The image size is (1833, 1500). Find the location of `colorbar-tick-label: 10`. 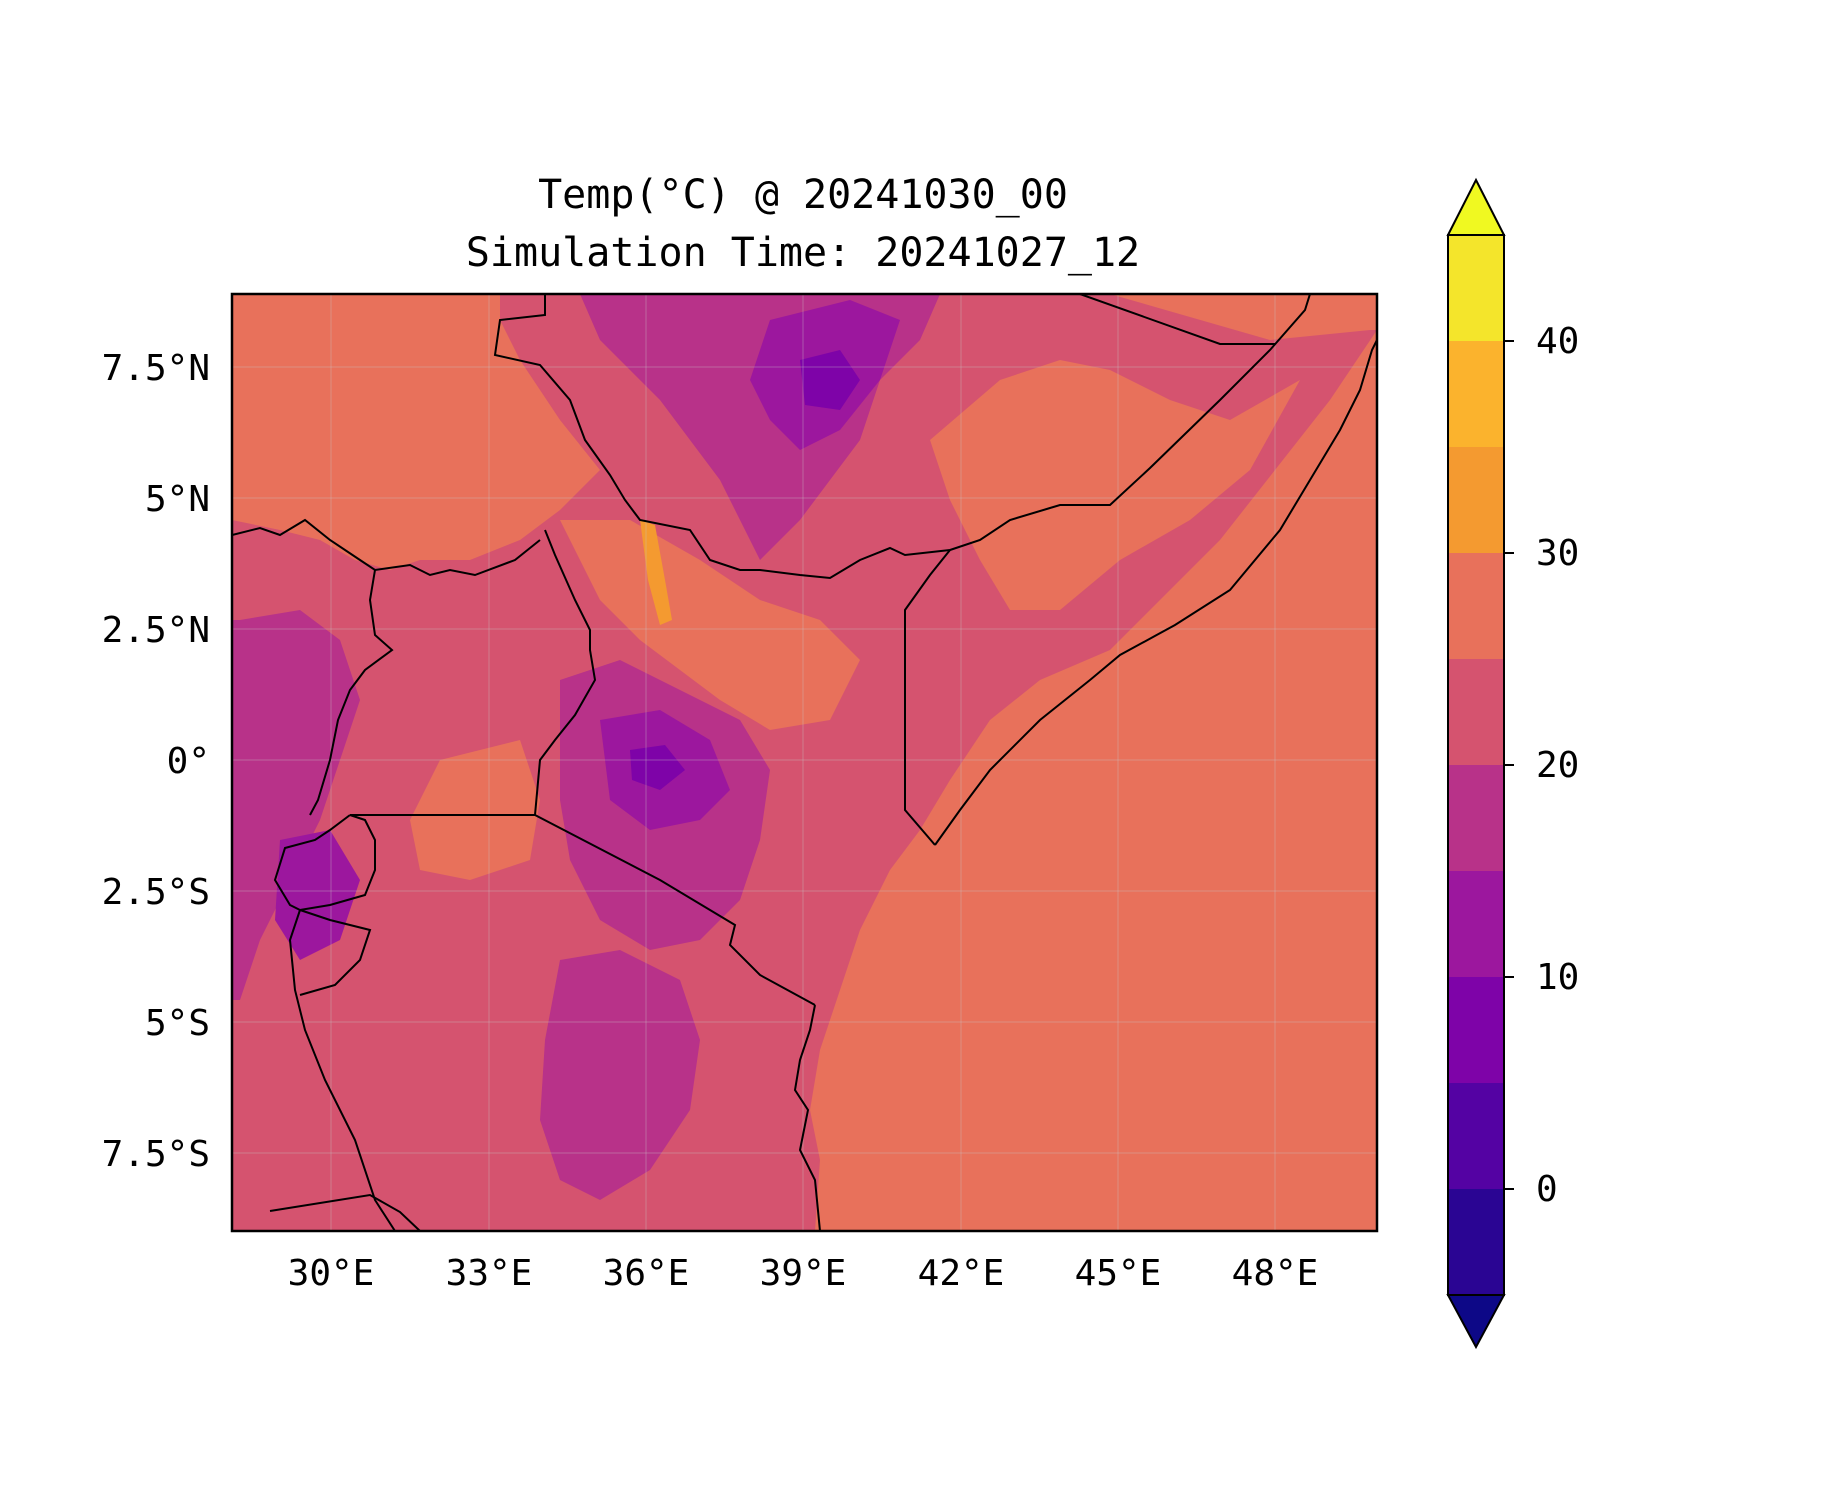

colorbar-tick-label: 10 is located at coordinates (1557, 977).